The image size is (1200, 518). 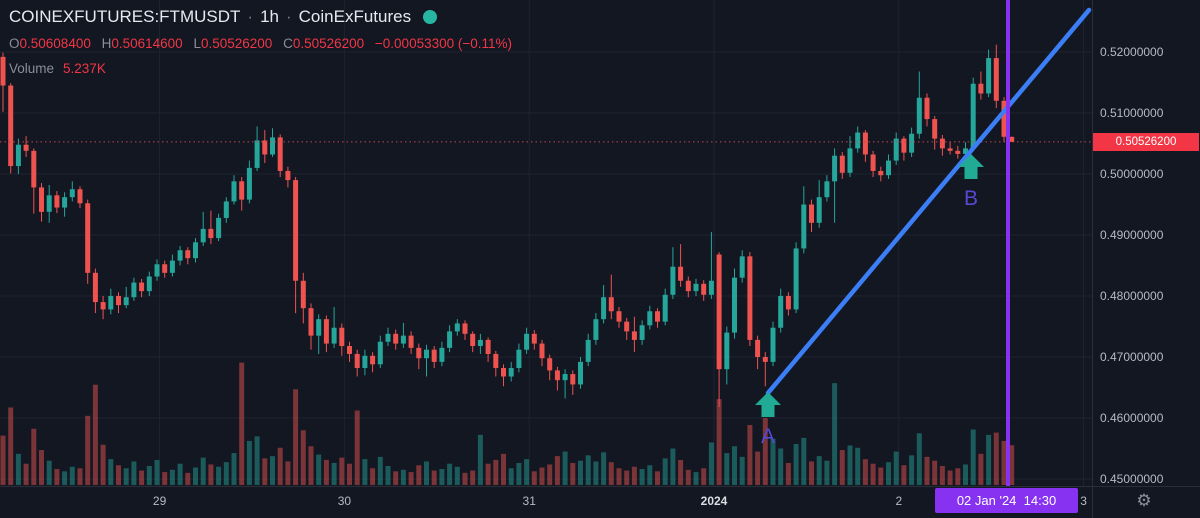 What do you see at coordinates (1132, 296) in the screenshot?
I see `svg-text: 0.48000000` at bounding box center [1132, 296].